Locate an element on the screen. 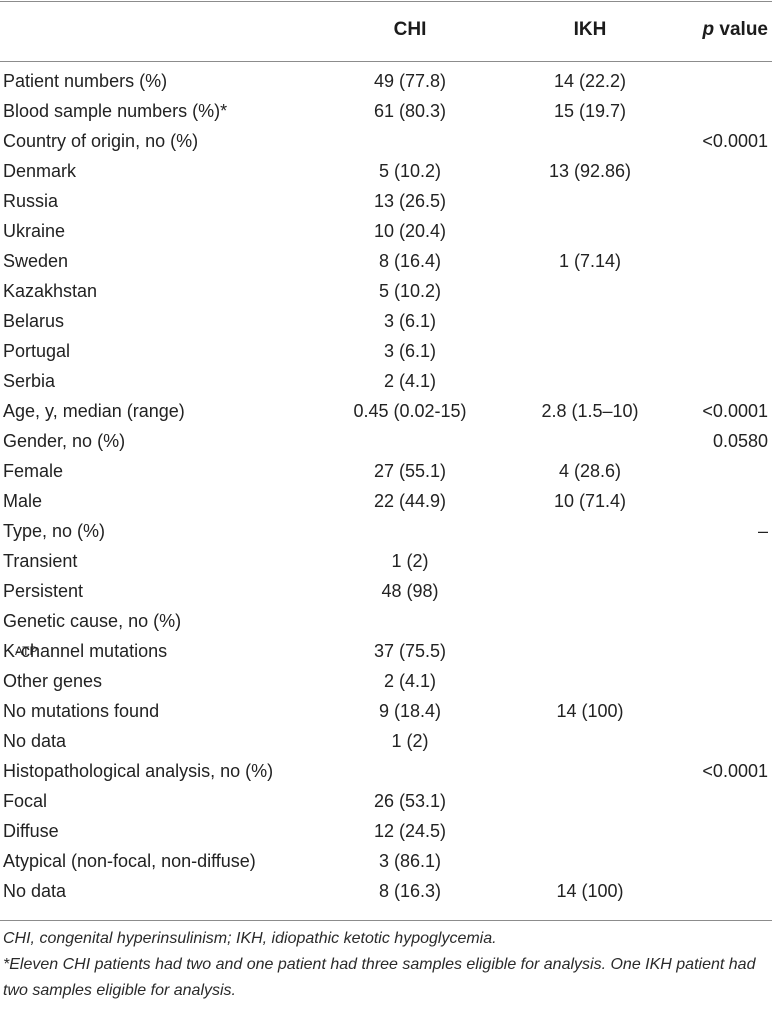  row-label: Age, y, median (range) is located at coordinates (94, 411).